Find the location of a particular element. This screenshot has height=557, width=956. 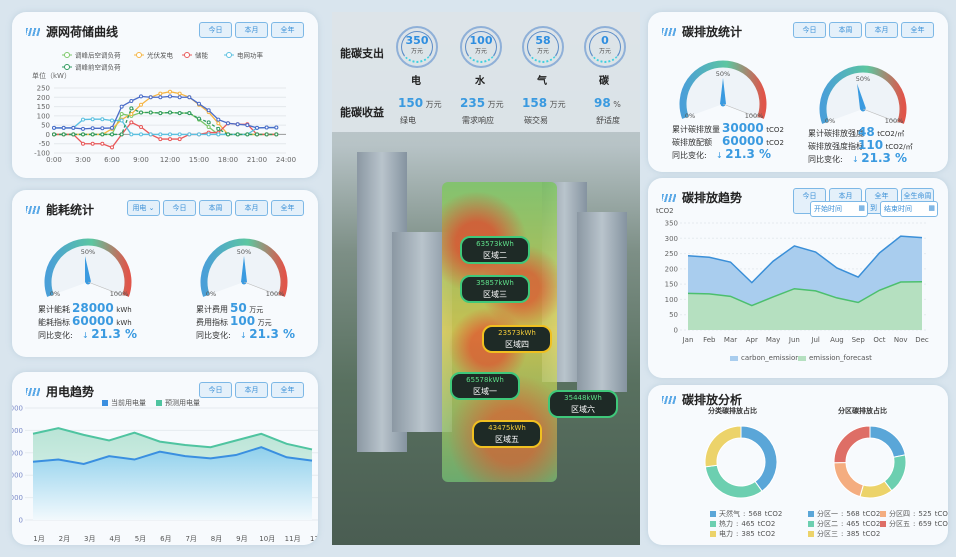

y-tick-label: 300 is located at coordinates (671, 239).